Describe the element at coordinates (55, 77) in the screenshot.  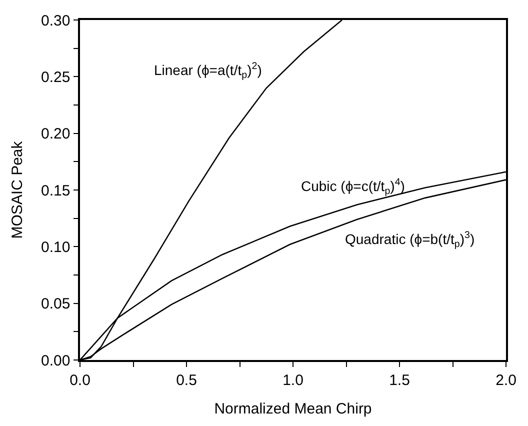
I see `y-tick-label: 0.25` at that location.